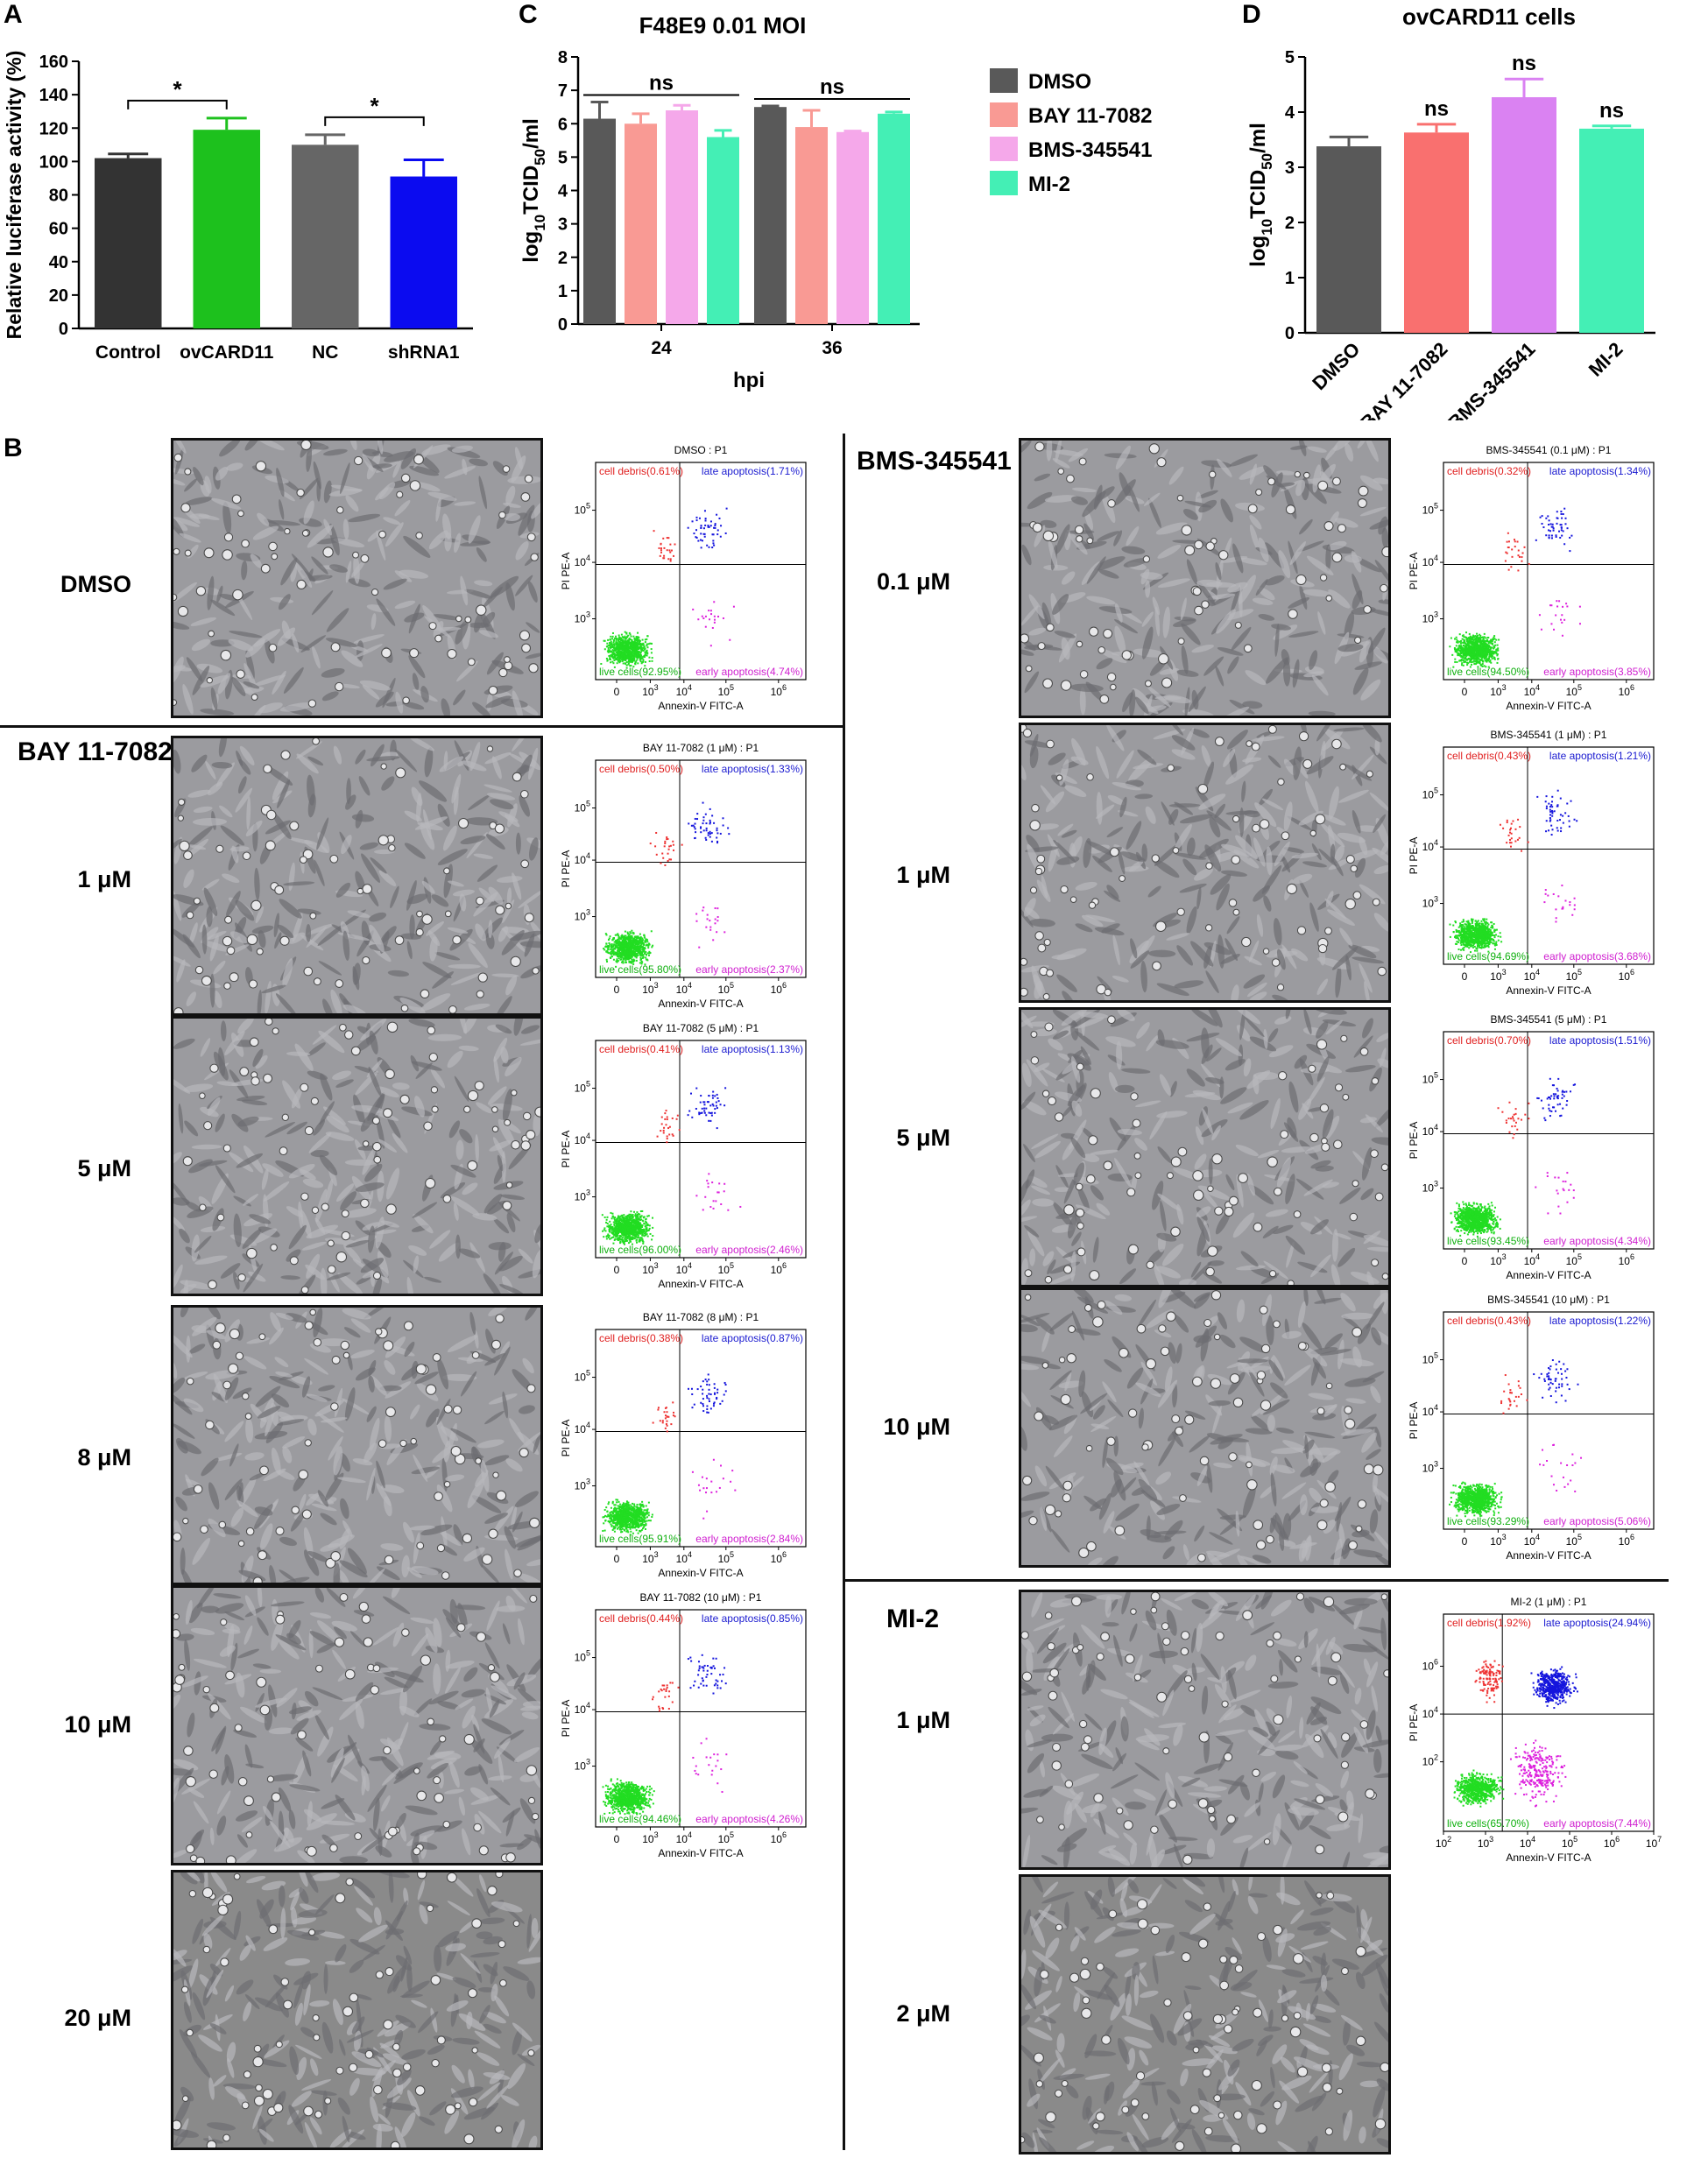 This screenshot has width=1708, height=2158. I want to click on flow-y-label: PI PE-A, so click(566, 1149).